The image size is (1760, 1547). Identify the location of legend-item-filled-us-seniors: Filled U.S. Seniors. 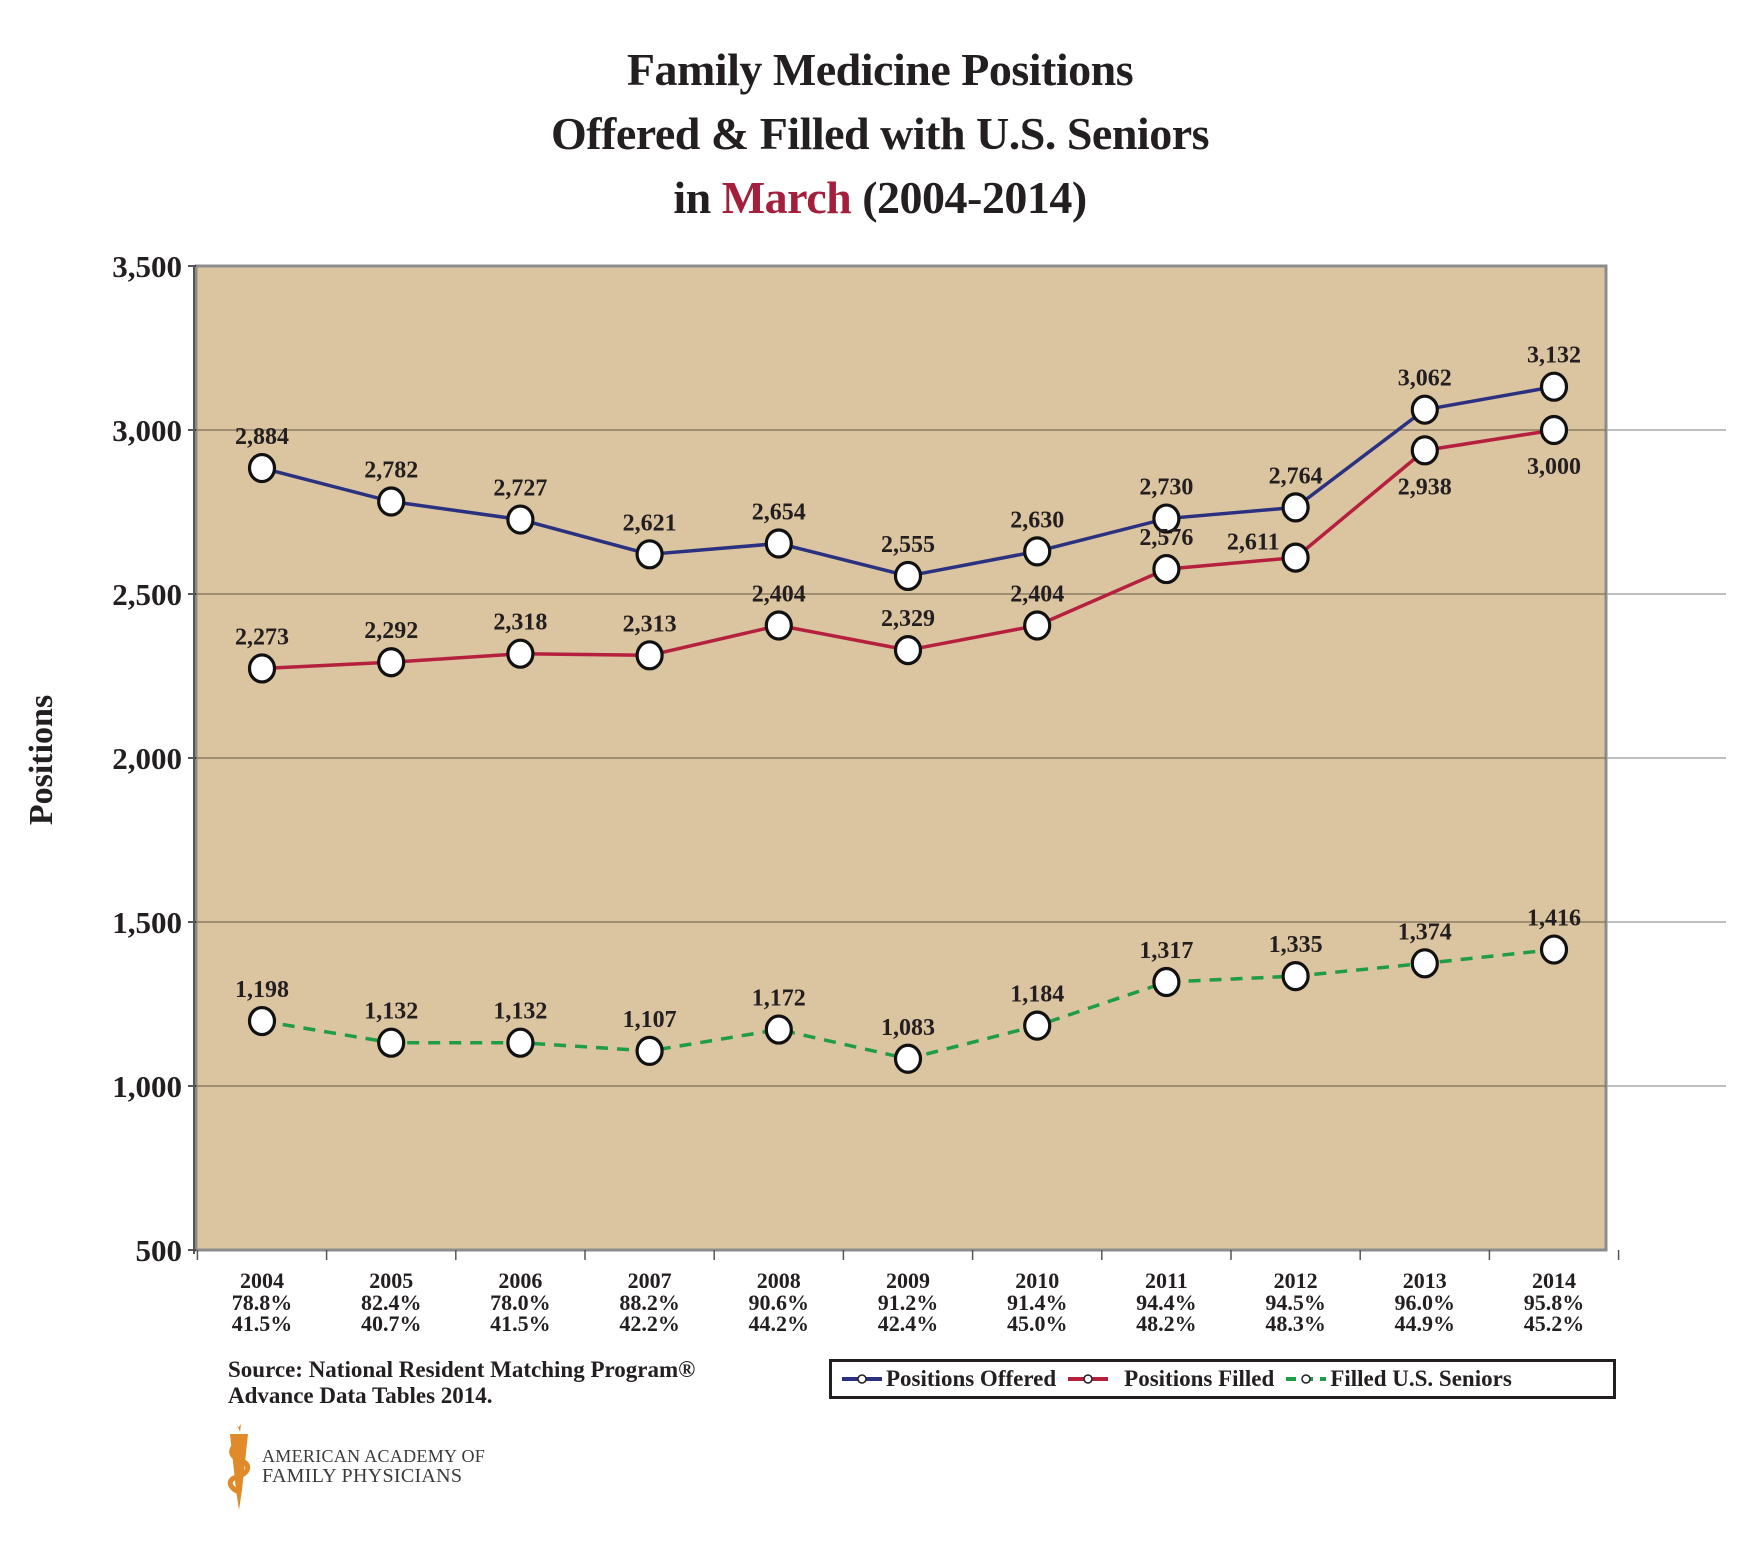
(1399, 1379).